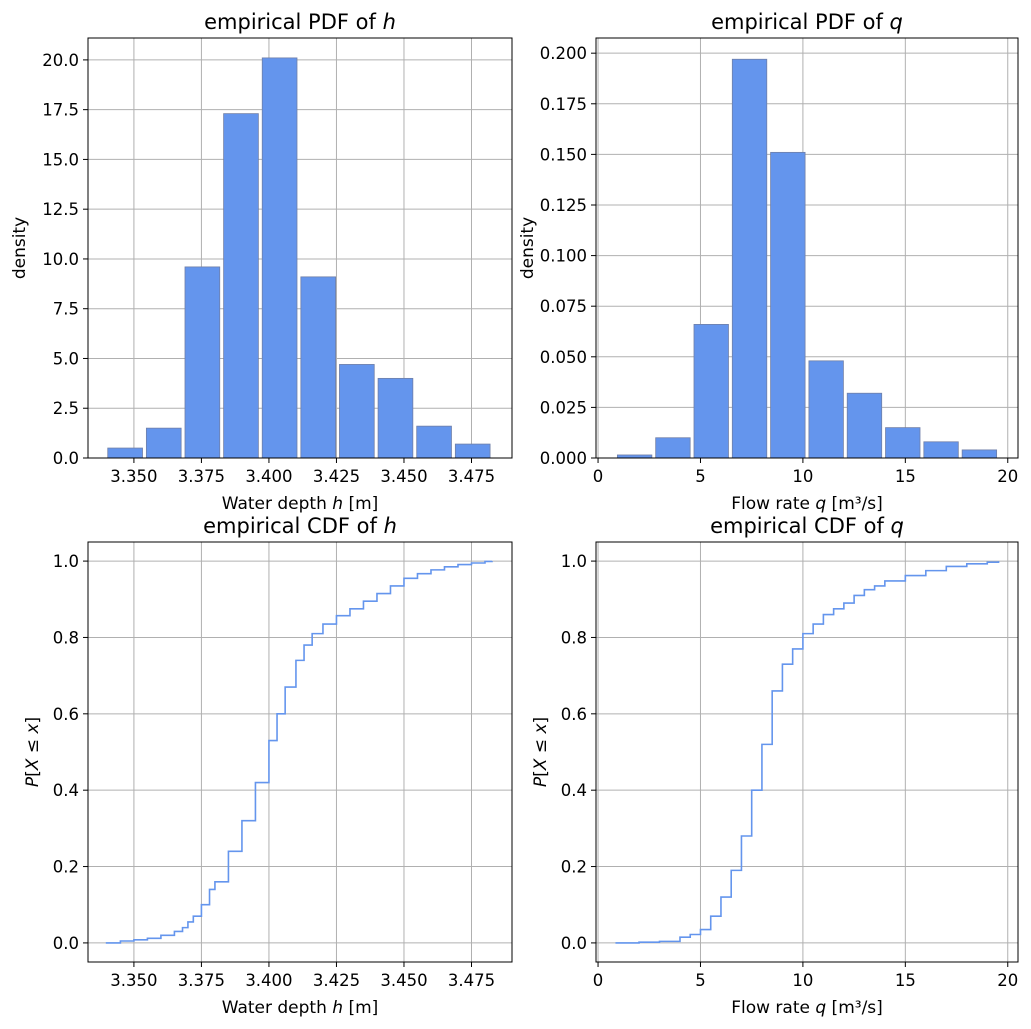 This screenshot has height=1029, width=1031. What do you see at coordinates (60, 209) in the screenshot?
I see `y-tick-label: 12.5` at bounding box center [60, 209].